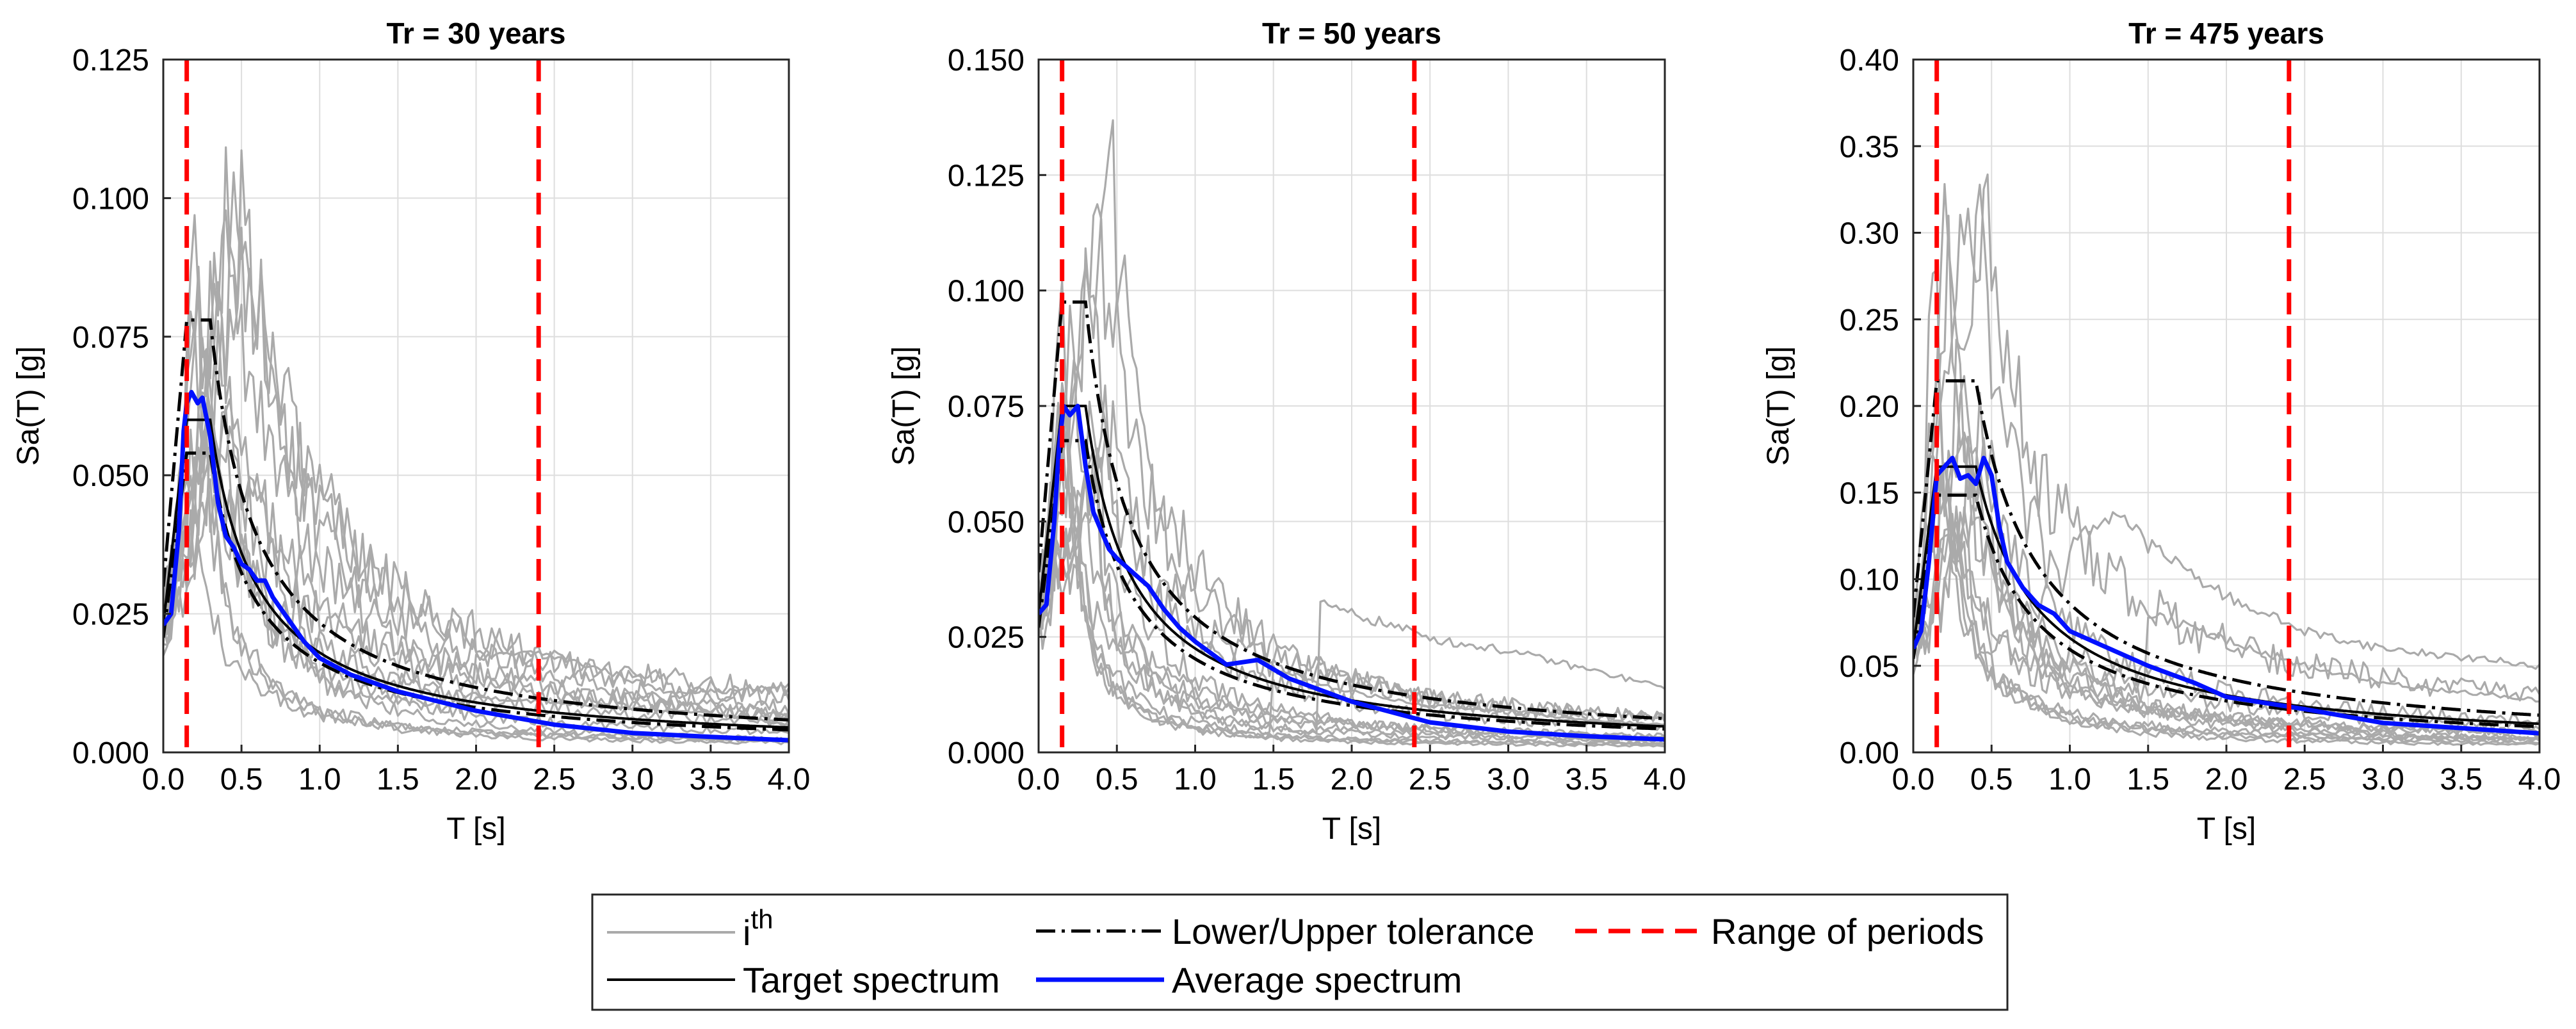 The width and height of the screenshot is (2576, 1029). I want to click on chart-title: Tr = 50 years, so click(1351, 33).